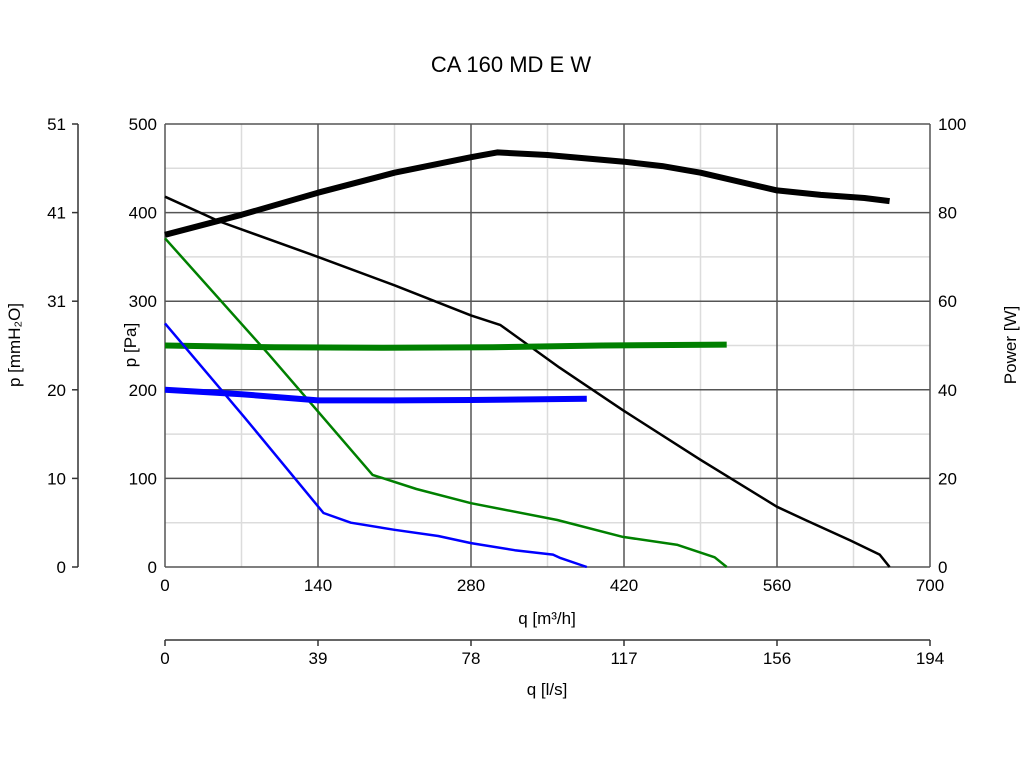 The image size is (1024, 773). I want to click on y-tick-label: 200, so click(143, 390).